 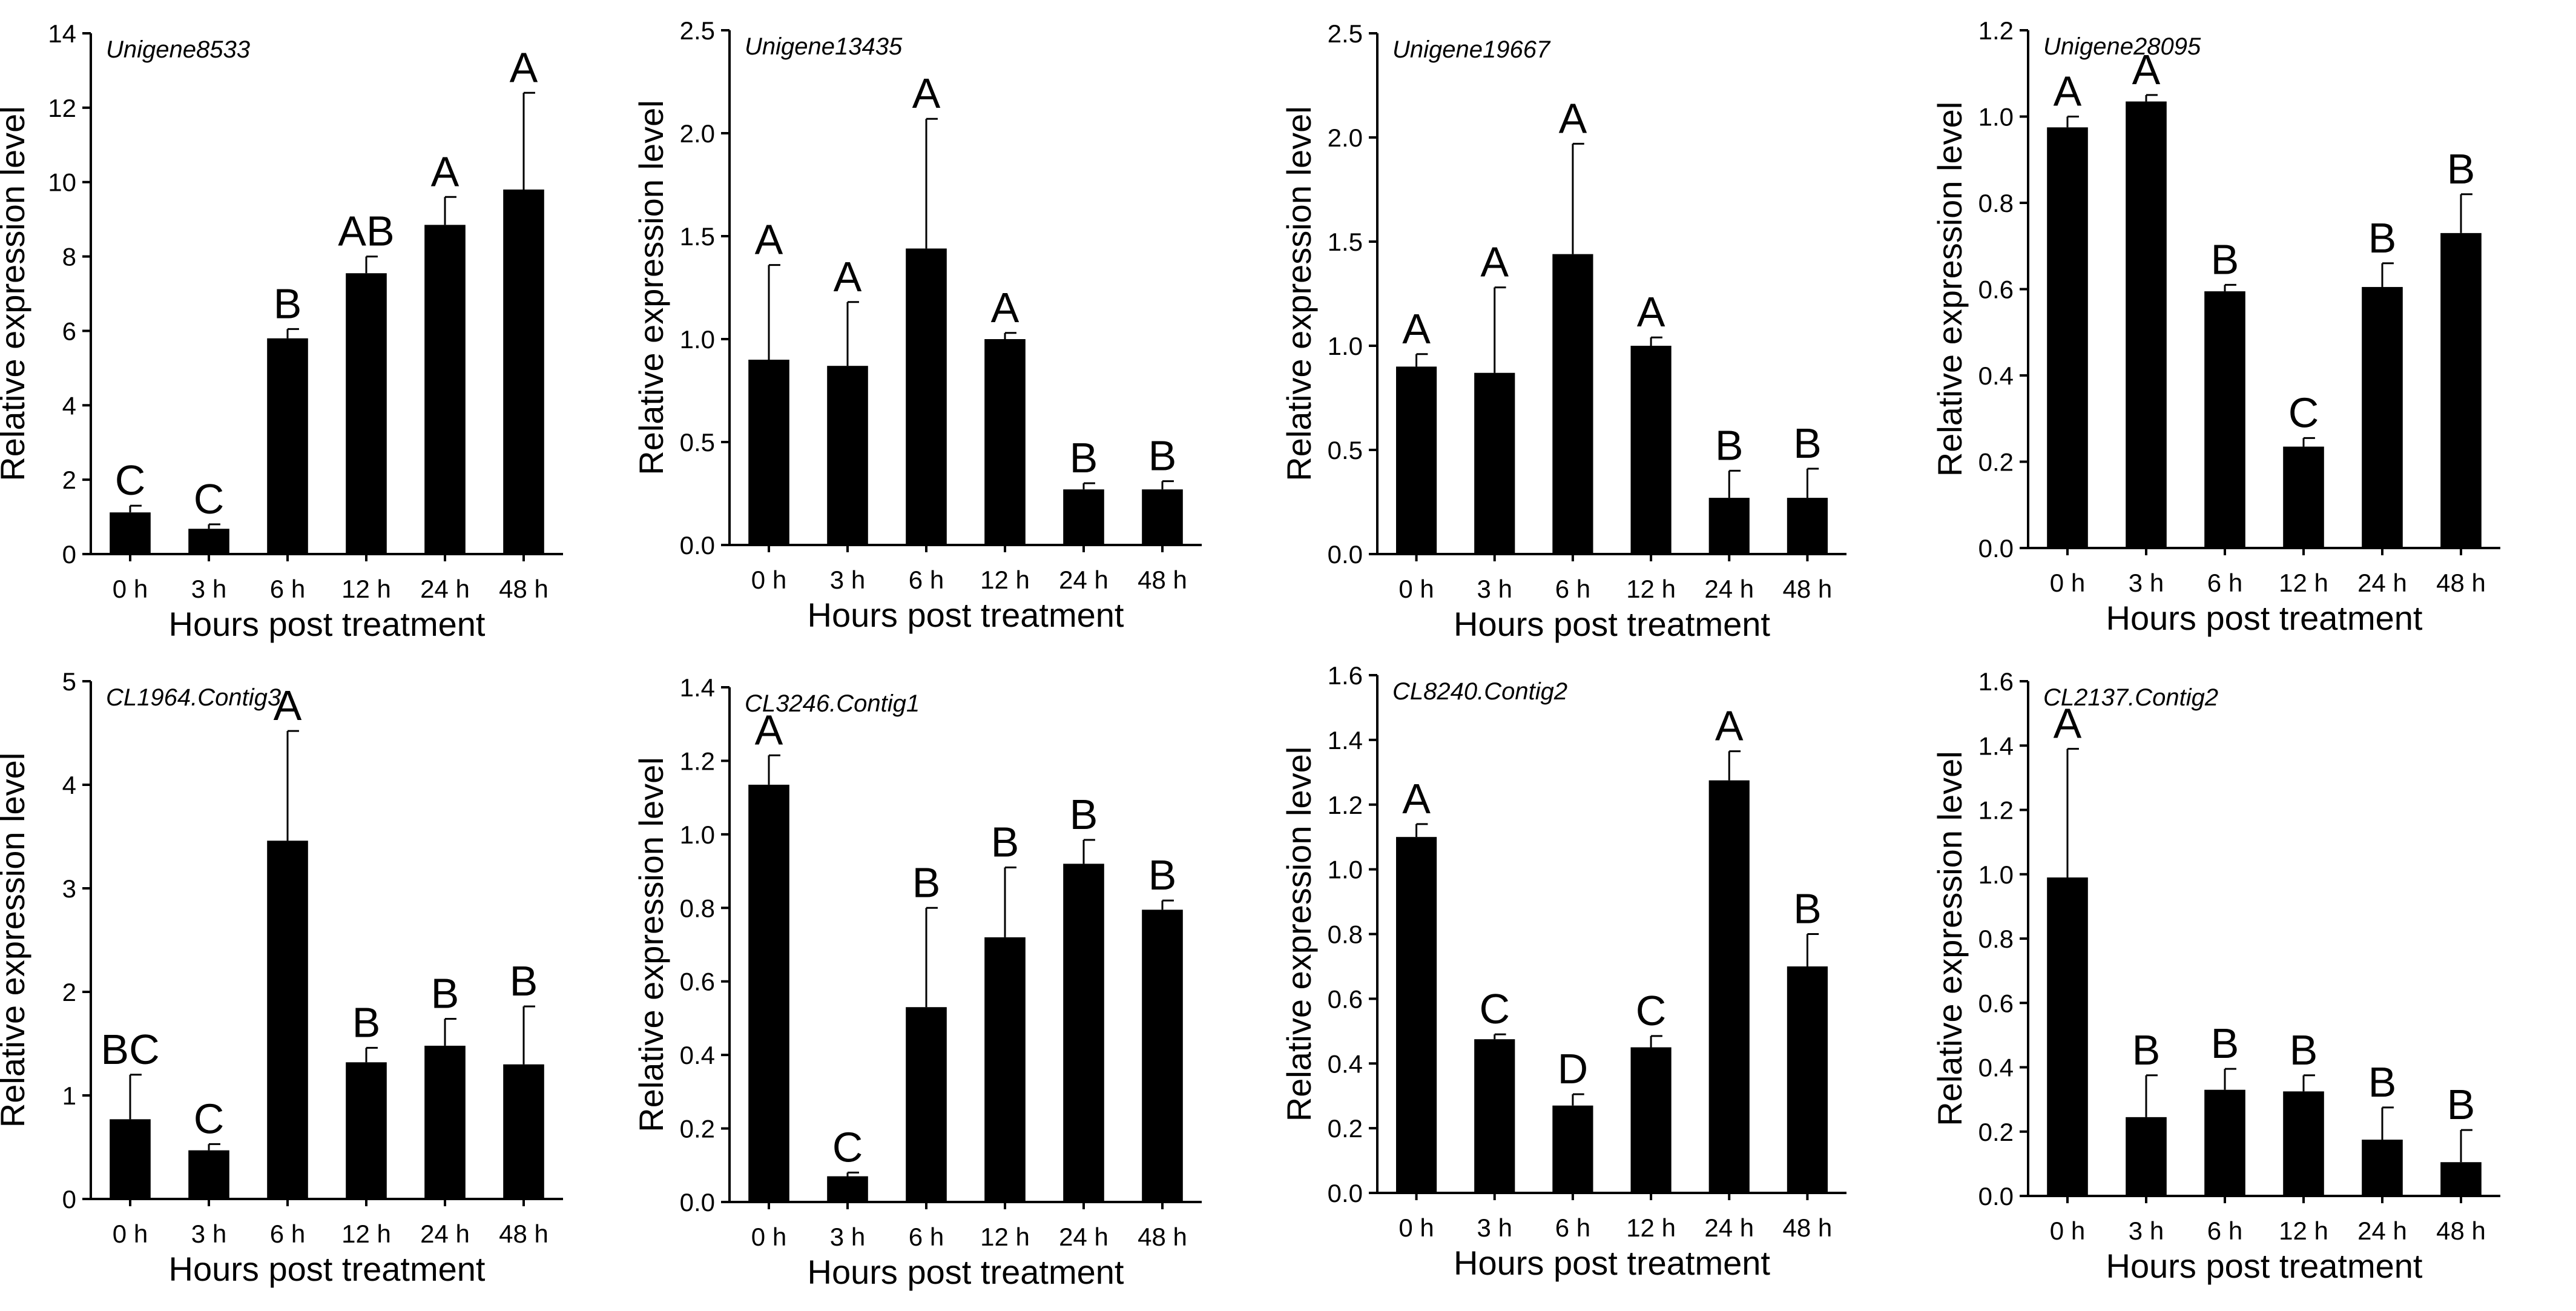 What do you see at coordinates (129, 1049) in the screenshot?
I see `significance-letter: BC` at bounding box center [129, 1049].